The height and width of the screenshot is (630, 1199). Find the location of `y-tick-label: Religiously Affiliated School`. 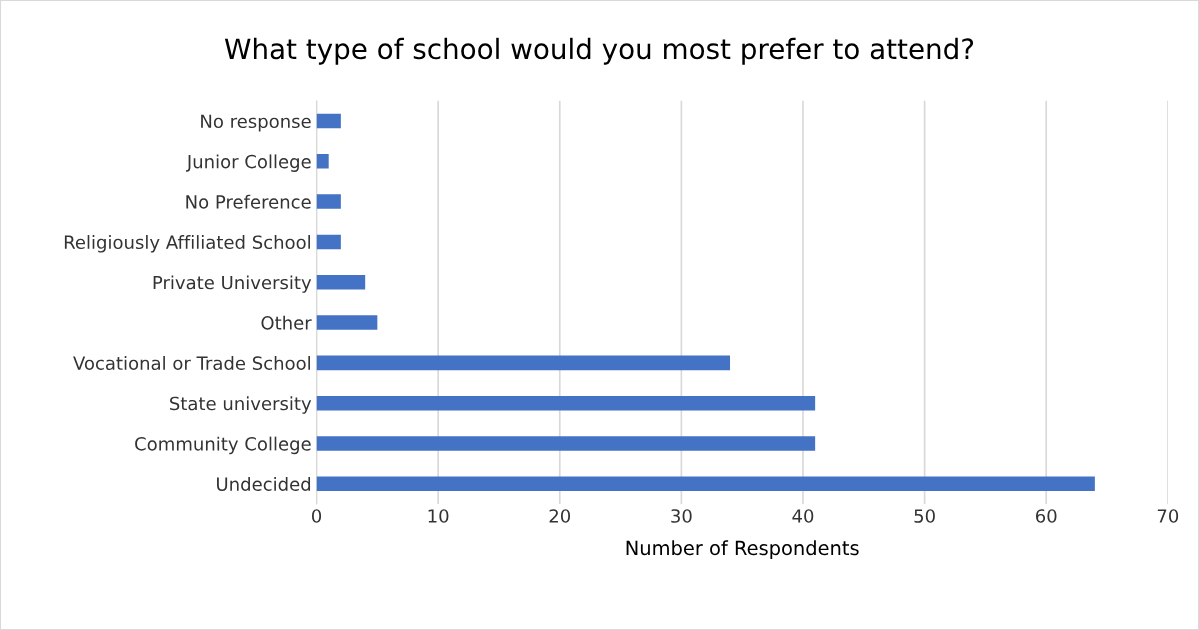

y-tick-label: Religiously Affiliated School is located at coordinates (187, 244).